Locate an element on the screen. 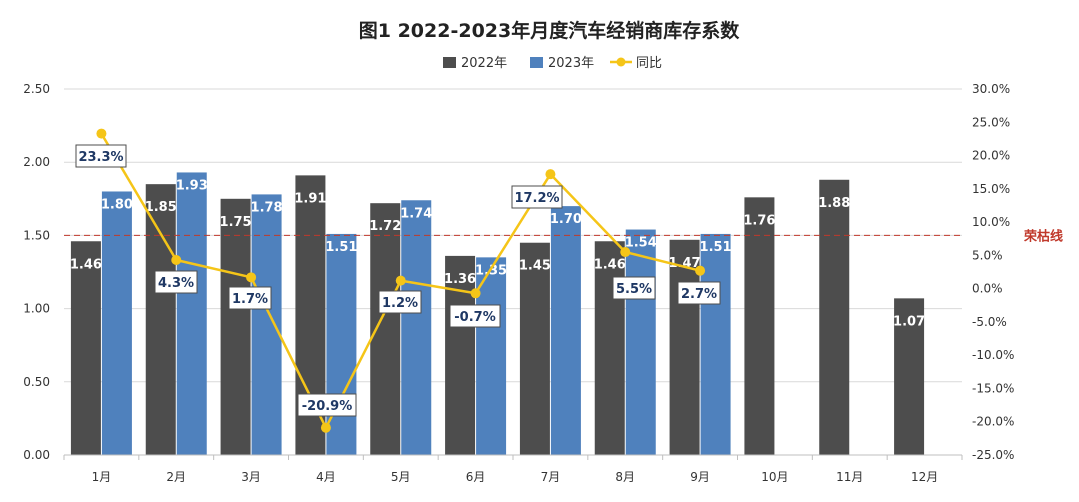 Image resolution: width=1079 pixels, height=502 pixels. legend-label-yoy: 同比 is located at coordinates (649, 63).